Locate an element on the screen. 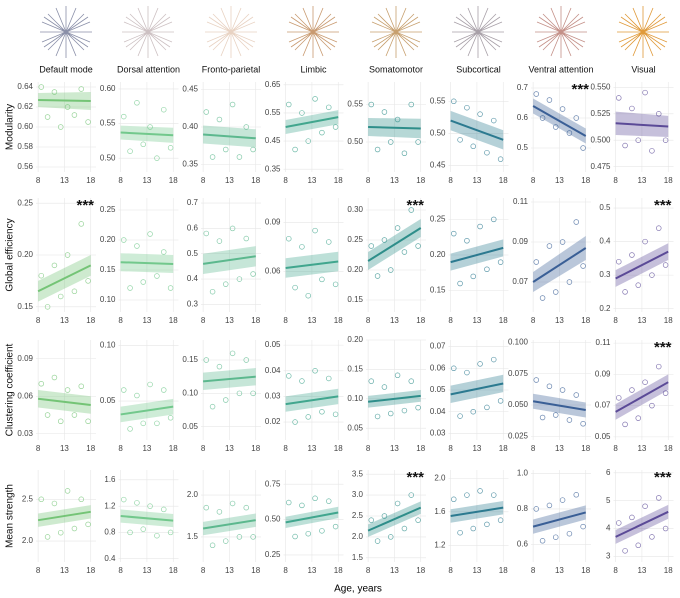 The width and height of the screenshot is (680, 598). y-tick-label: 0.3 is located at coordinates (193, 304).